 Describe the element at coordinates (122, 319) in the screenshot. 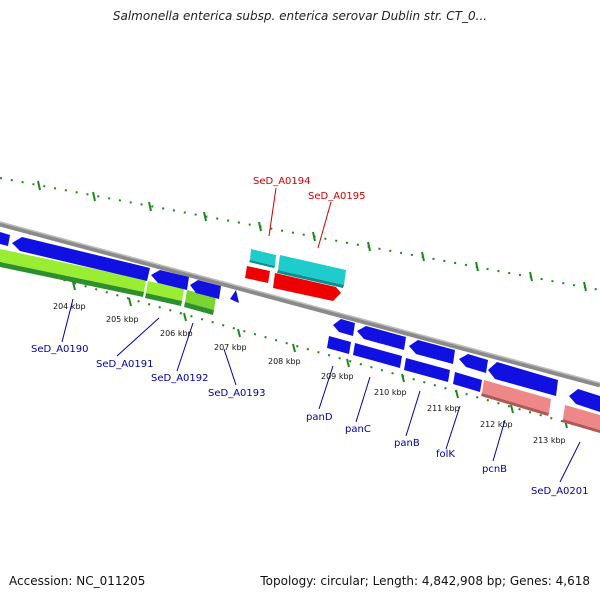

I see `scale-label: 205 kbp` at that location.